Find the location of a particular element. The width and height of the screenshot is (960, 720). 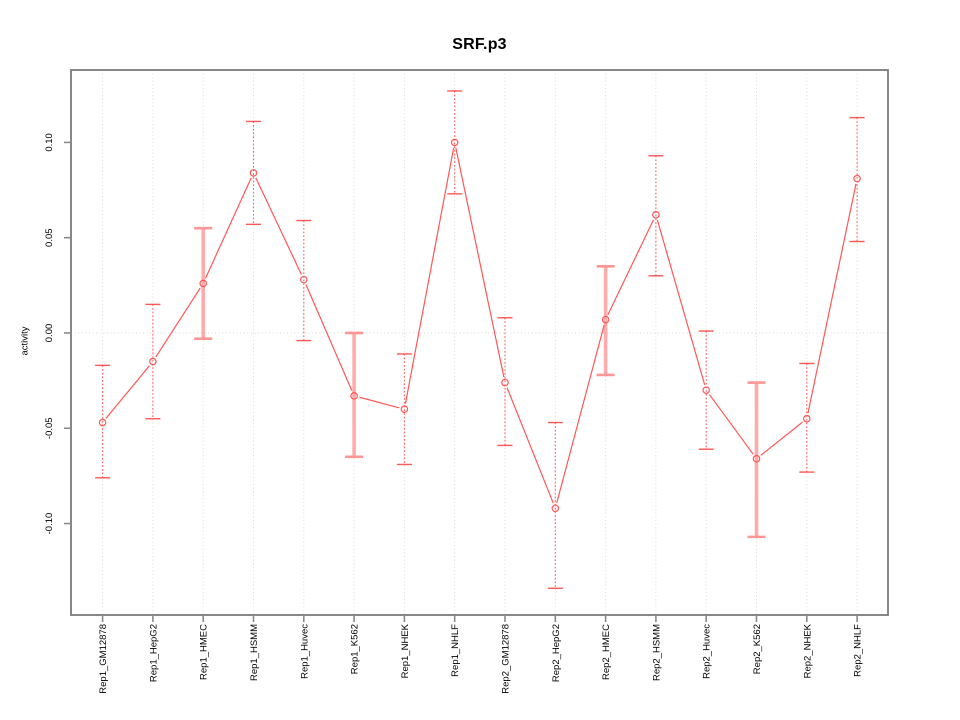

x-tick-label: Rep2_Huvec is located at coordinates (707, 651).